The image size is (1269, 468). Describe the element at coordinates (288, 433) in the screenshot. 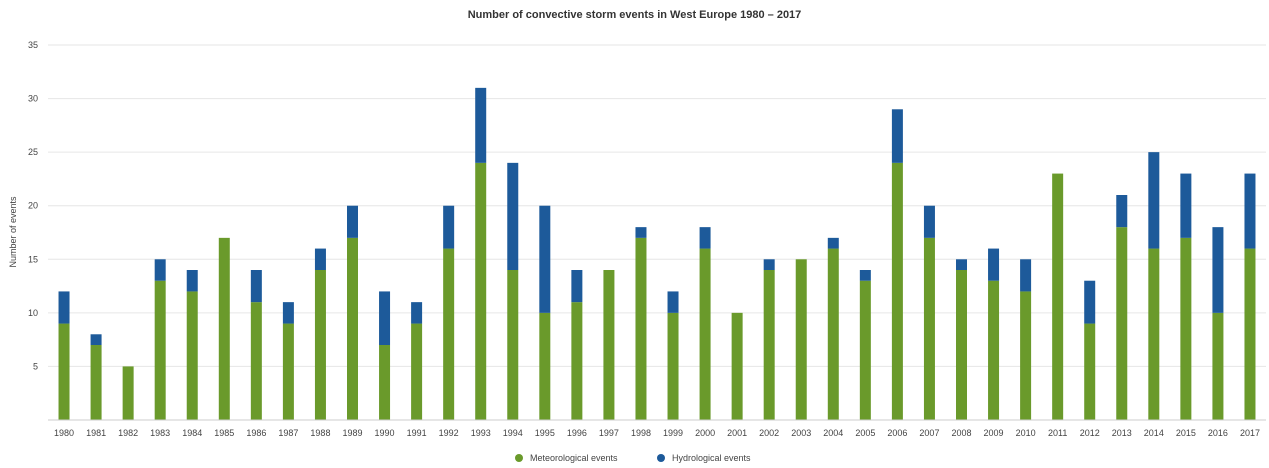

I see `x-tick-label: 1987` at that location.